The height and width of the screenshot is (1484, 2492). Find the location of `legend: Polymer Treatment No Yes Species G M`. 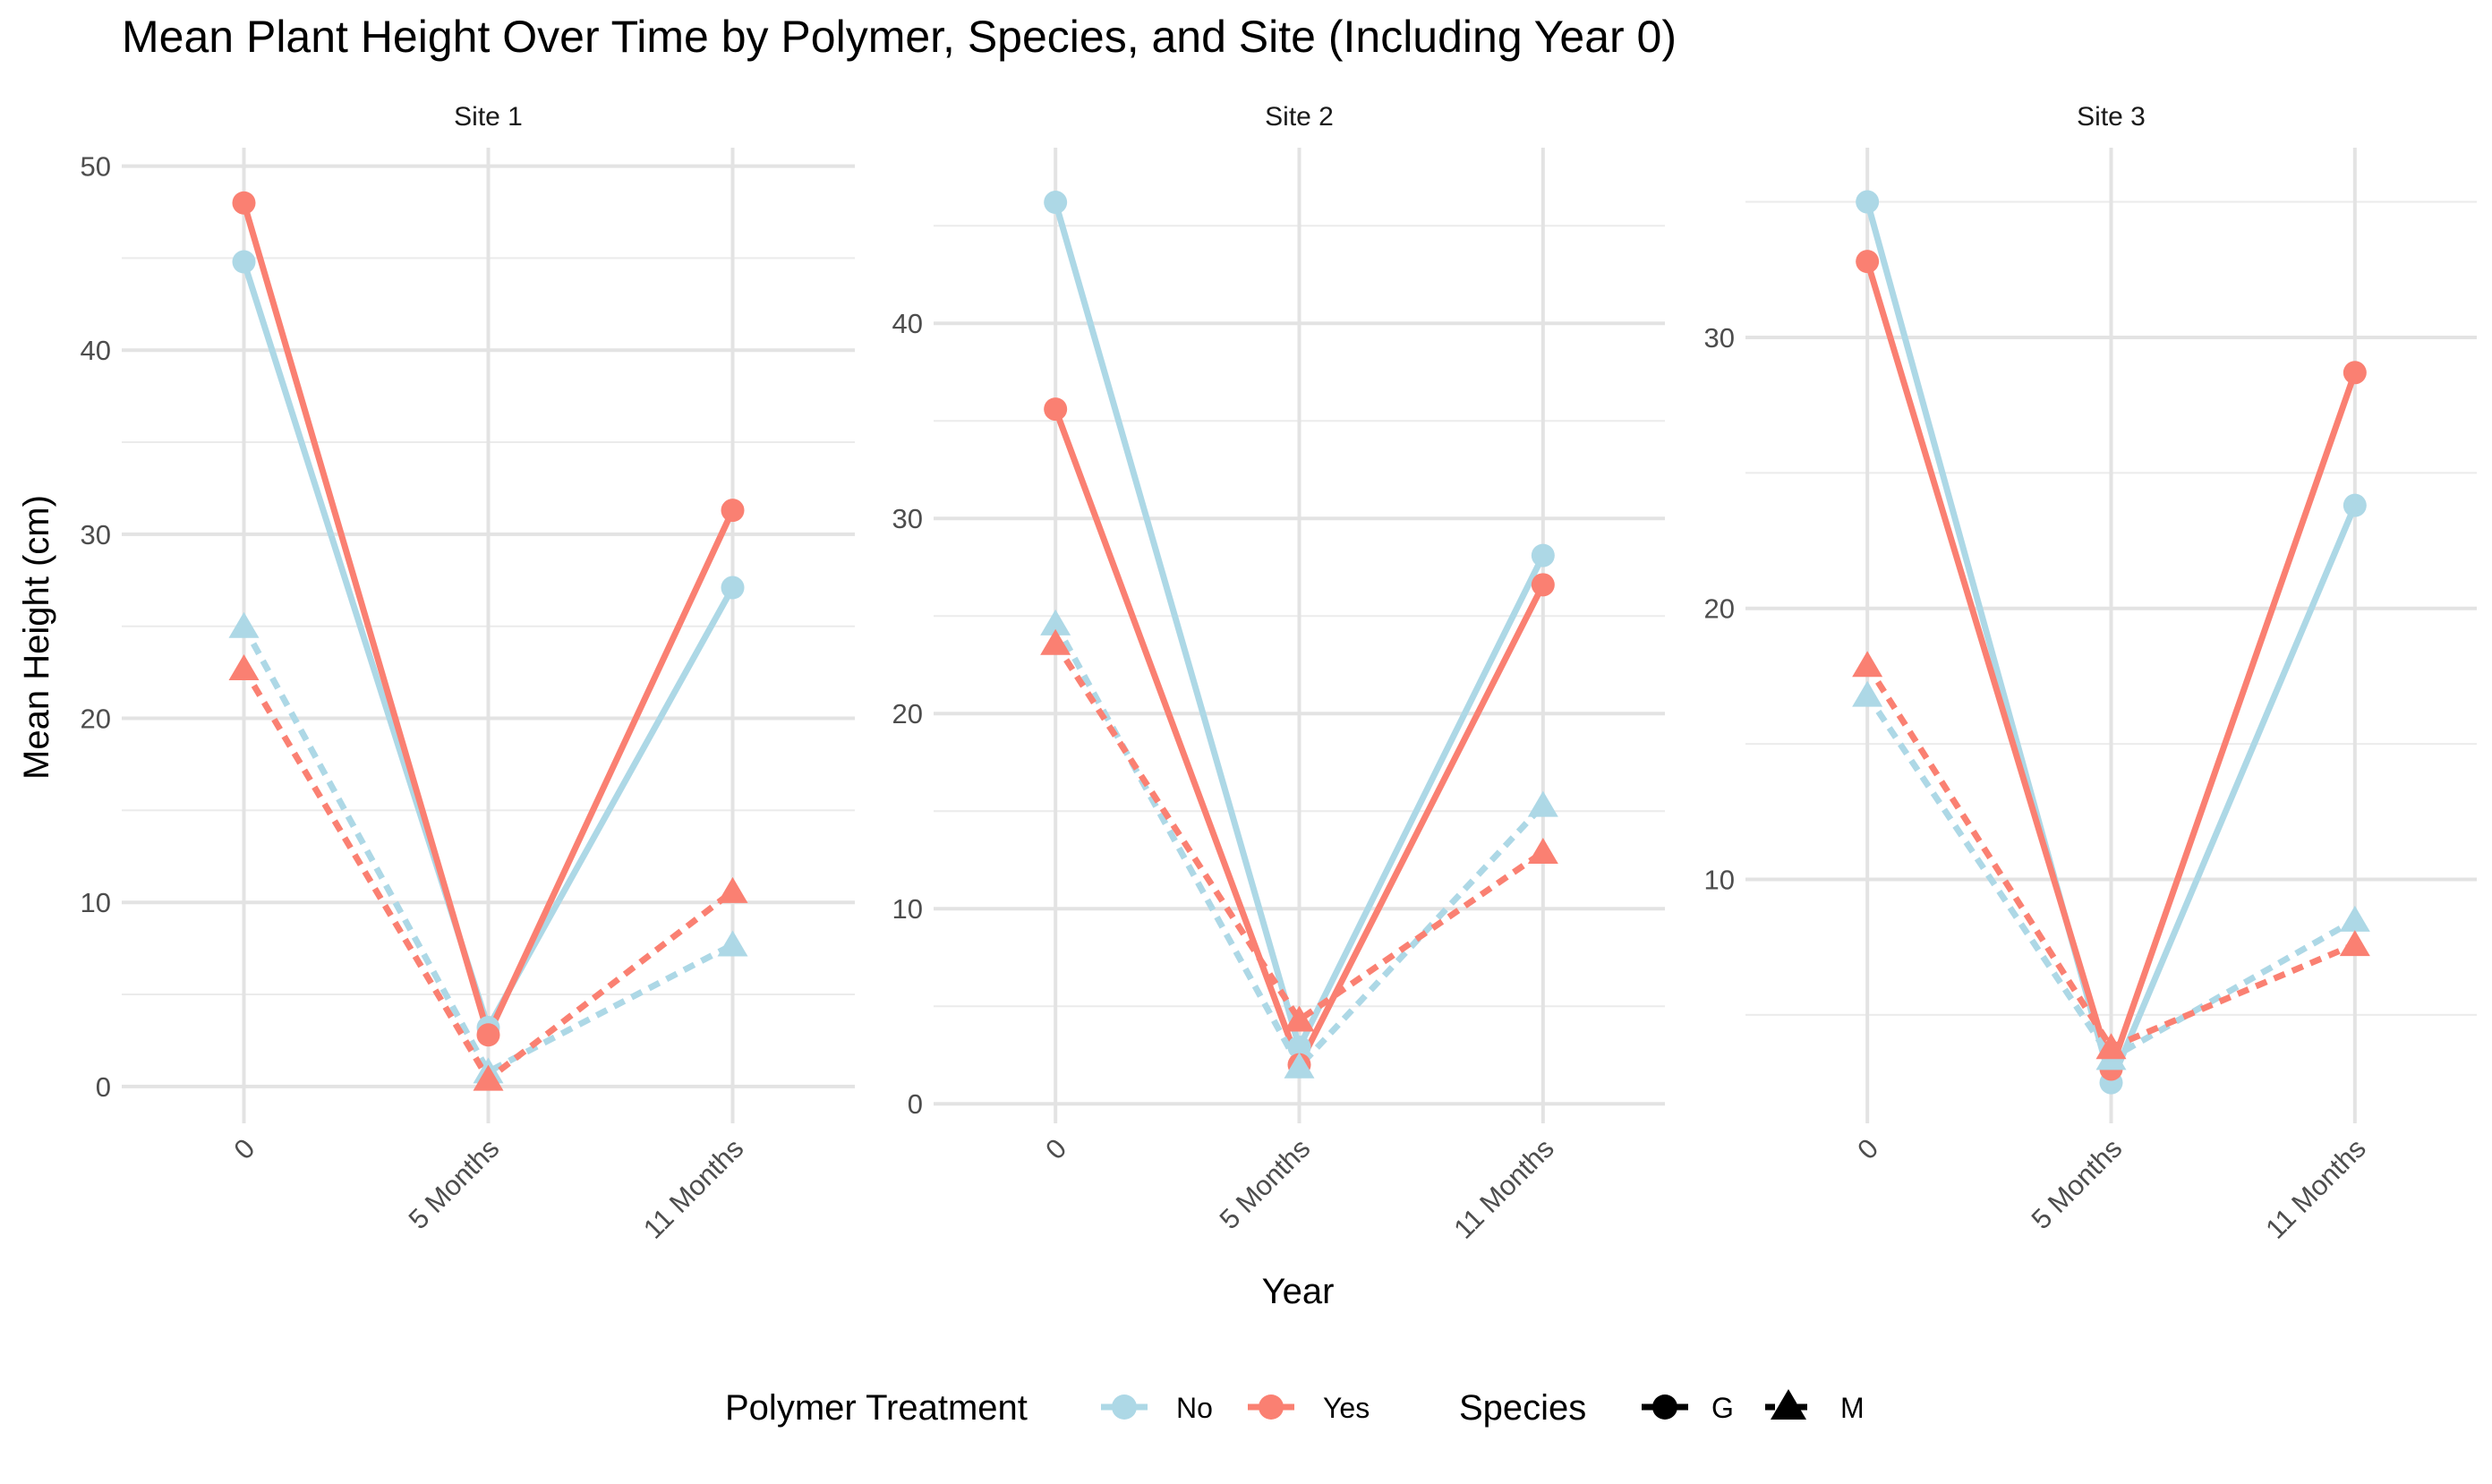

legend: Polymer Treatment No Yes Species G M is located at coordinates (1295, 1408).